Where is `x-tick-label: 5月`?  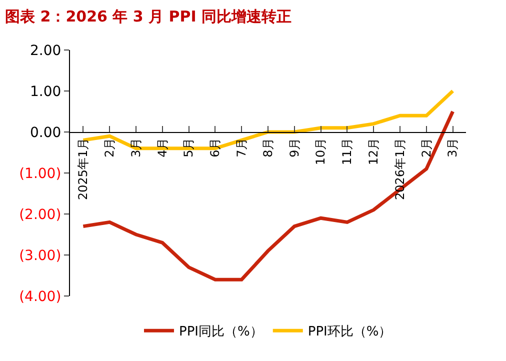
x-tick-label: 5月 is located at coordinates (189, 148).